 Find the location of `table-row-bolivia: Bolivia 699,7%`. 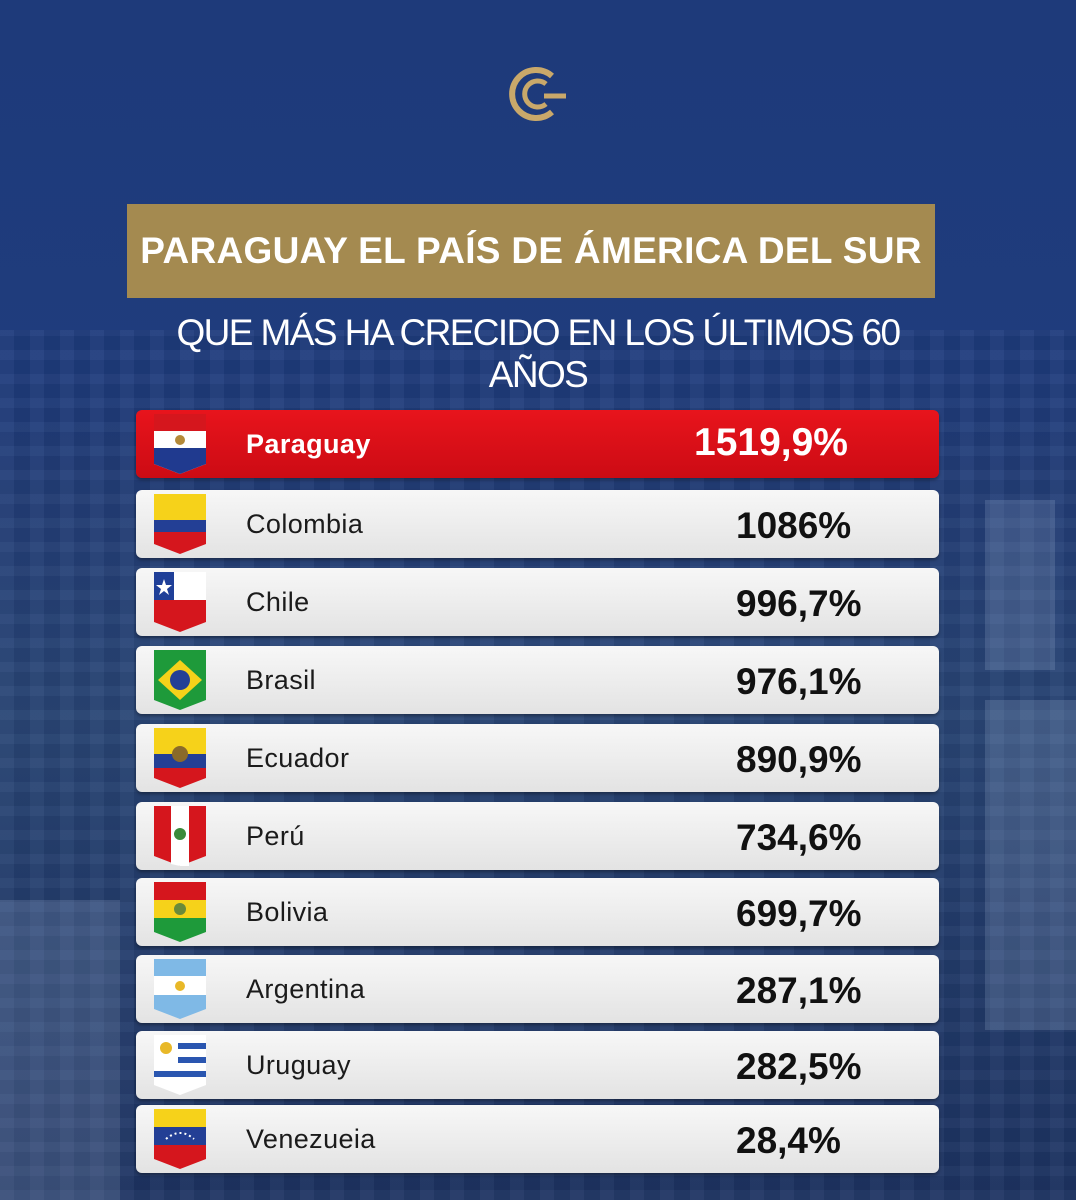

table-row-bolivia: Bolivia 699,7% is located at coordinates (537, 912).